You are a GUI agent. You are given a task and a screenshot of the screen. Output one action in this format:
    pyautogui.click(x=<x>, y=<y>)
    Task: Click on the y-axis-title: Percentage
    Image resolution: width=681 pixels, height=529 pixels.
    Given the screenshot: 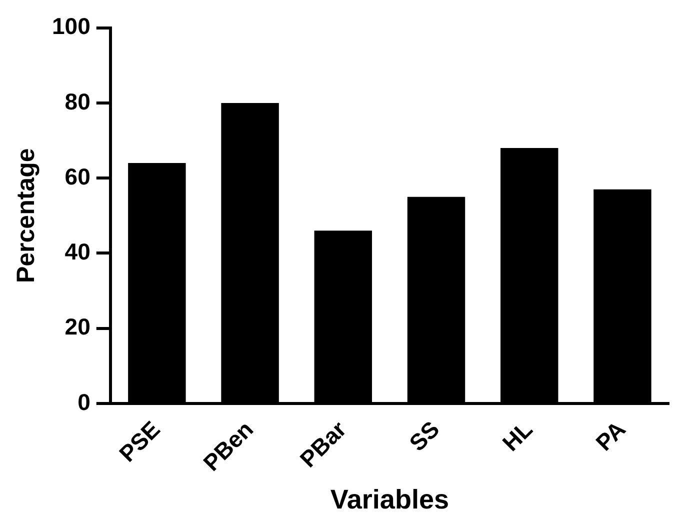 What is the action you would take?
    pyautogui.click(x=26, y=216)
    